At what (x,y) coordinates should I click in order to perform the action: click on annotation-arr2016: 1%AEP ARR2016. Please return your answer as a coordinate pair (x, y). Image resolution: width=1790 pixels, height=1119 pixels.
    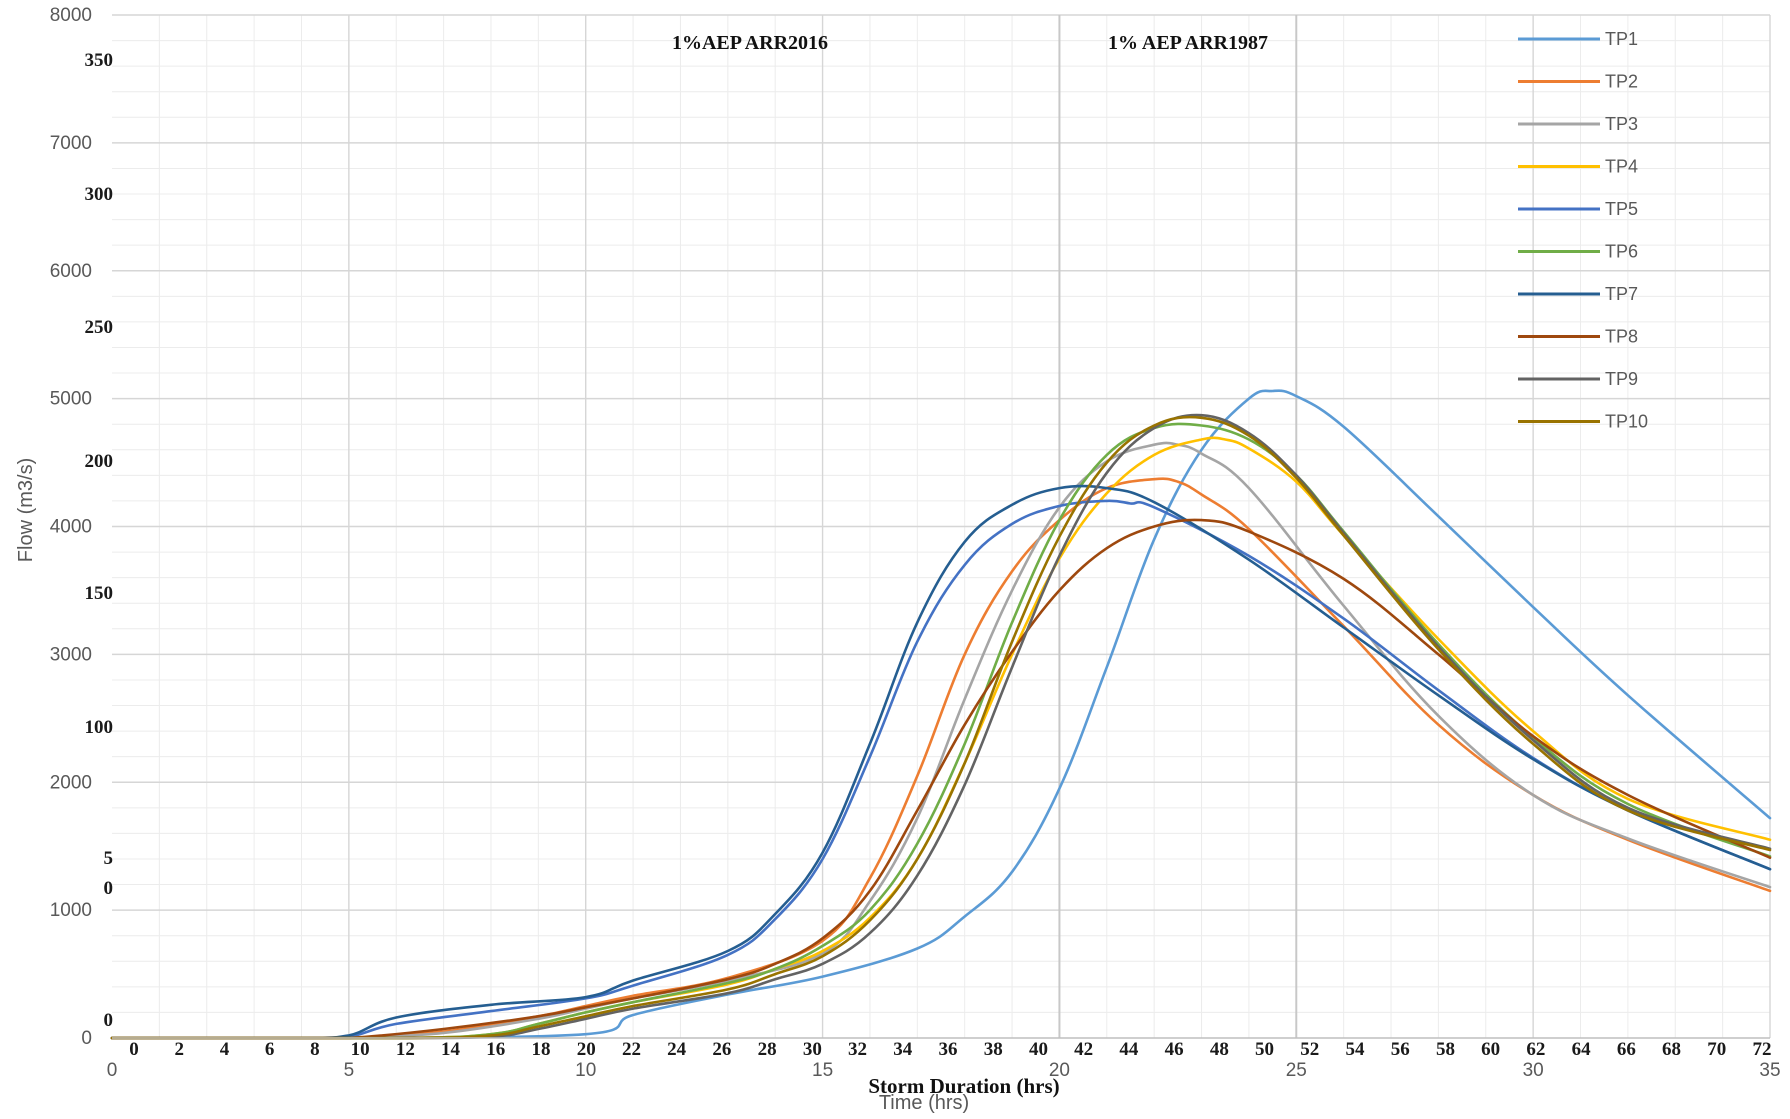
    Looking at the image, I should click on (750, 43).